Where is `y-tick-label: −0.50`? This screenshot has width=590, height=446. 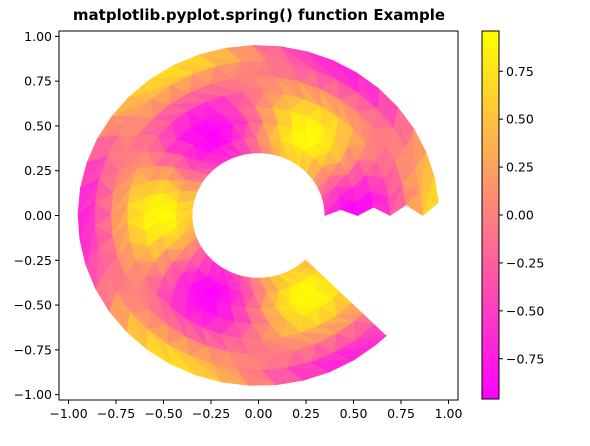 y-tick-label: −0.50 is located at coordinates (33, 305).